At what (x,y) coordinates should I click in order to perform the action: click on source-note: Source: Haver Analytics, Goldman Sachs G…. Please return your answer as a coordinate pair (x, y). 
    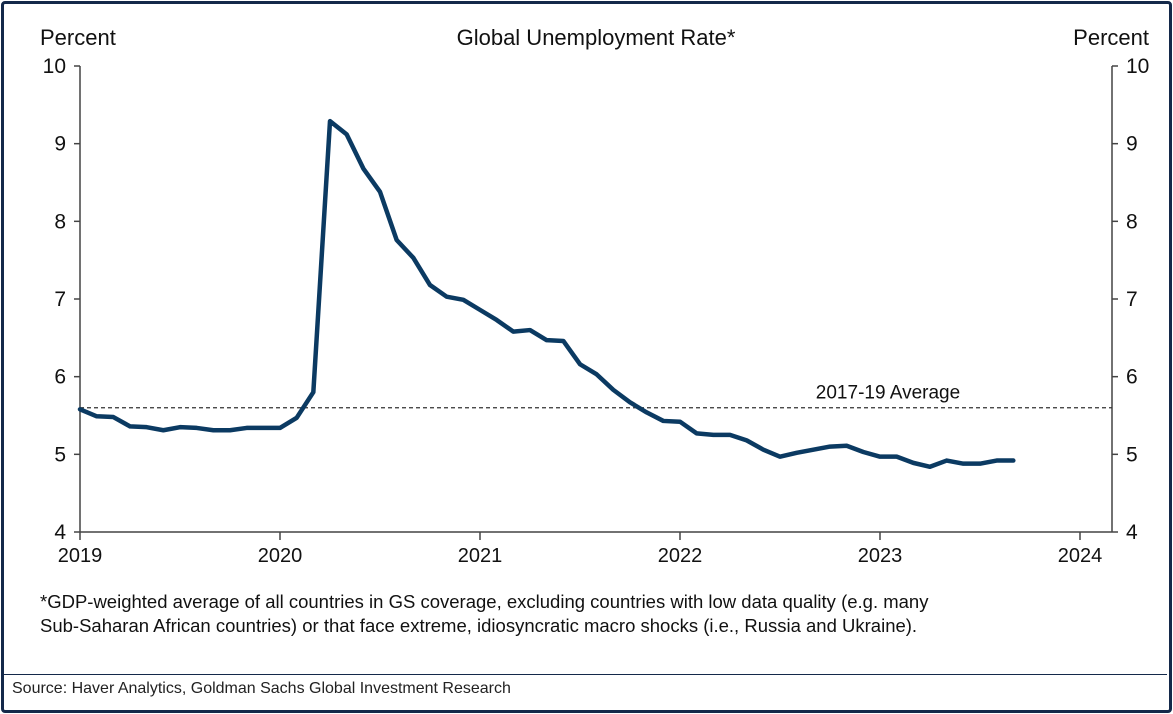
    Looking at the image, I should click on (261, 688).